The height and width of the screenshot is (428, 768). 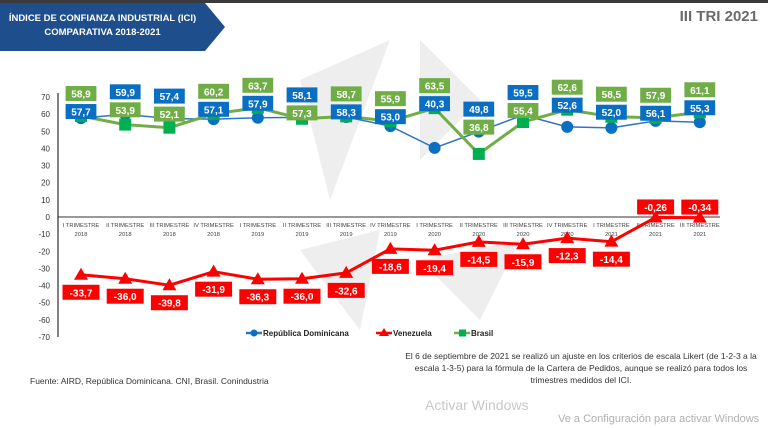 I want to click on x-tick-label: 2020, so click(x=434, y=235).